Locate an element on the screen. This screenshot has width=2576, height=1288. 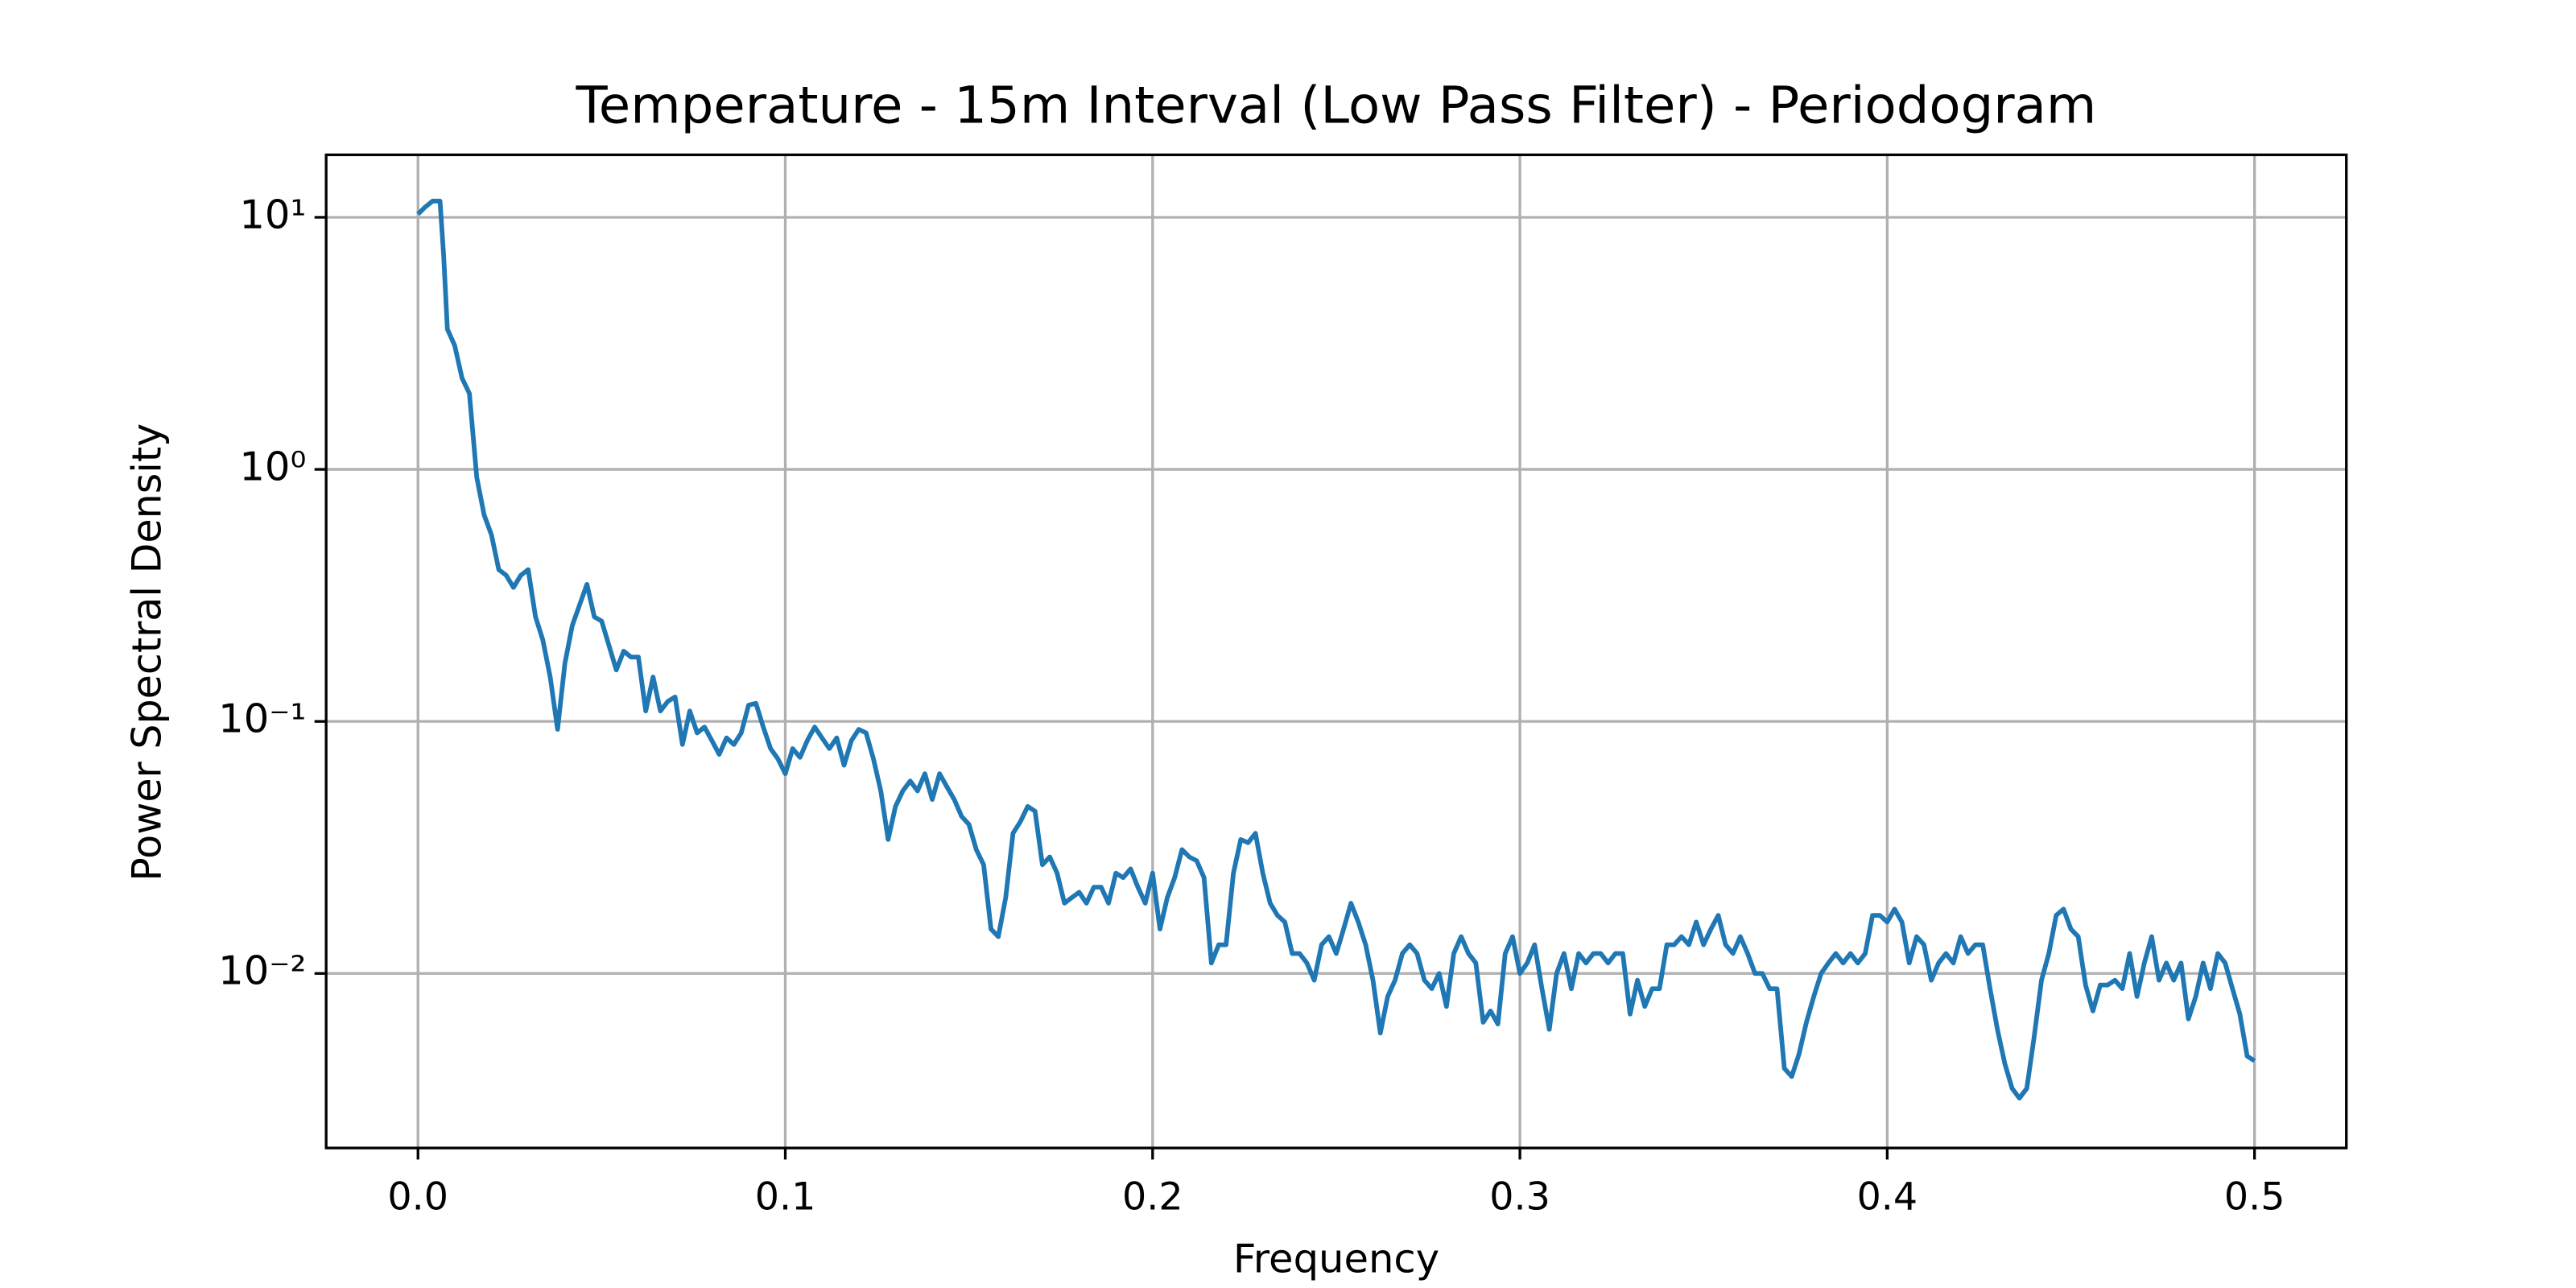
x-tick-label: 0.1 is located at coordinates (785, 1197).